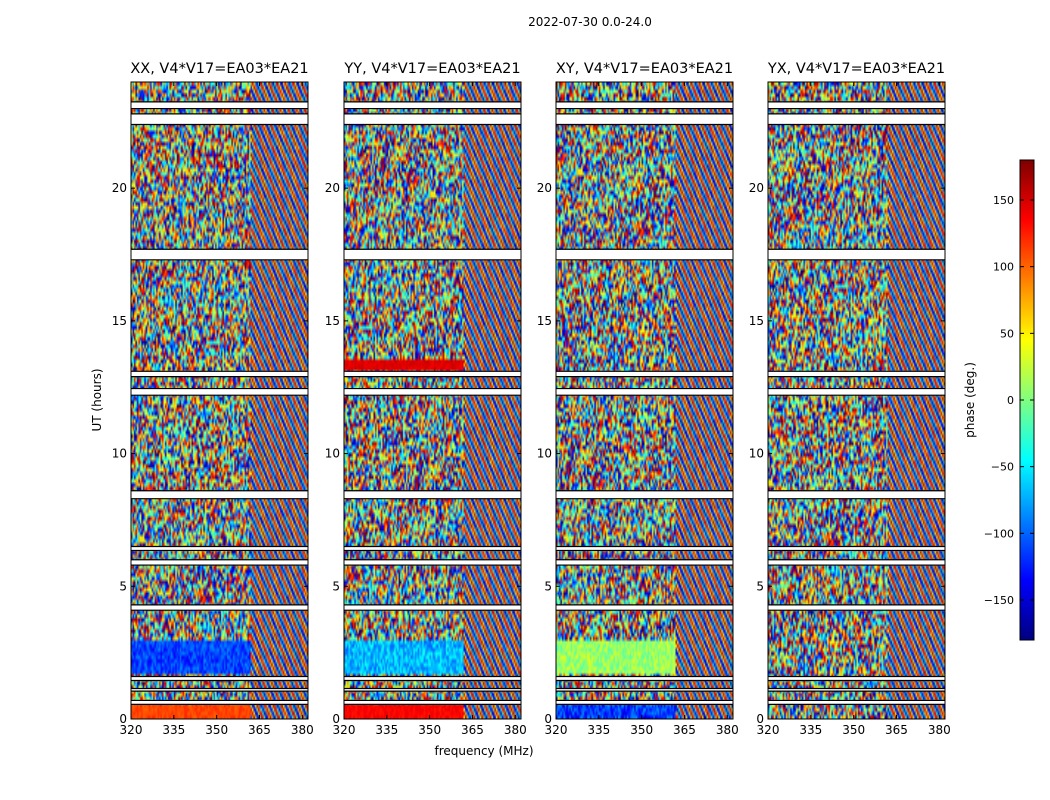 This screenshot has width=1050, height=800. I want to click on x-tick-label: 350, so click(853, 730).